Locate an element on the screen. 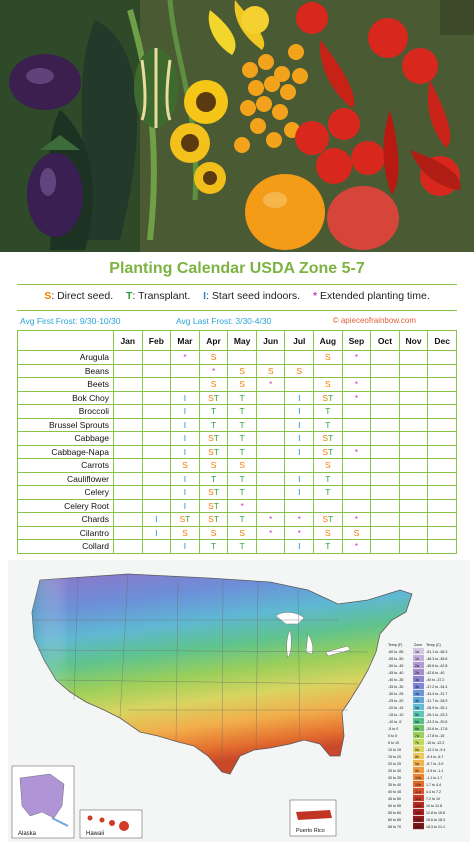 This screenshot has width=474, height=842. legend-temp-f: -35 to -30 is located at coordinates (395, 687).